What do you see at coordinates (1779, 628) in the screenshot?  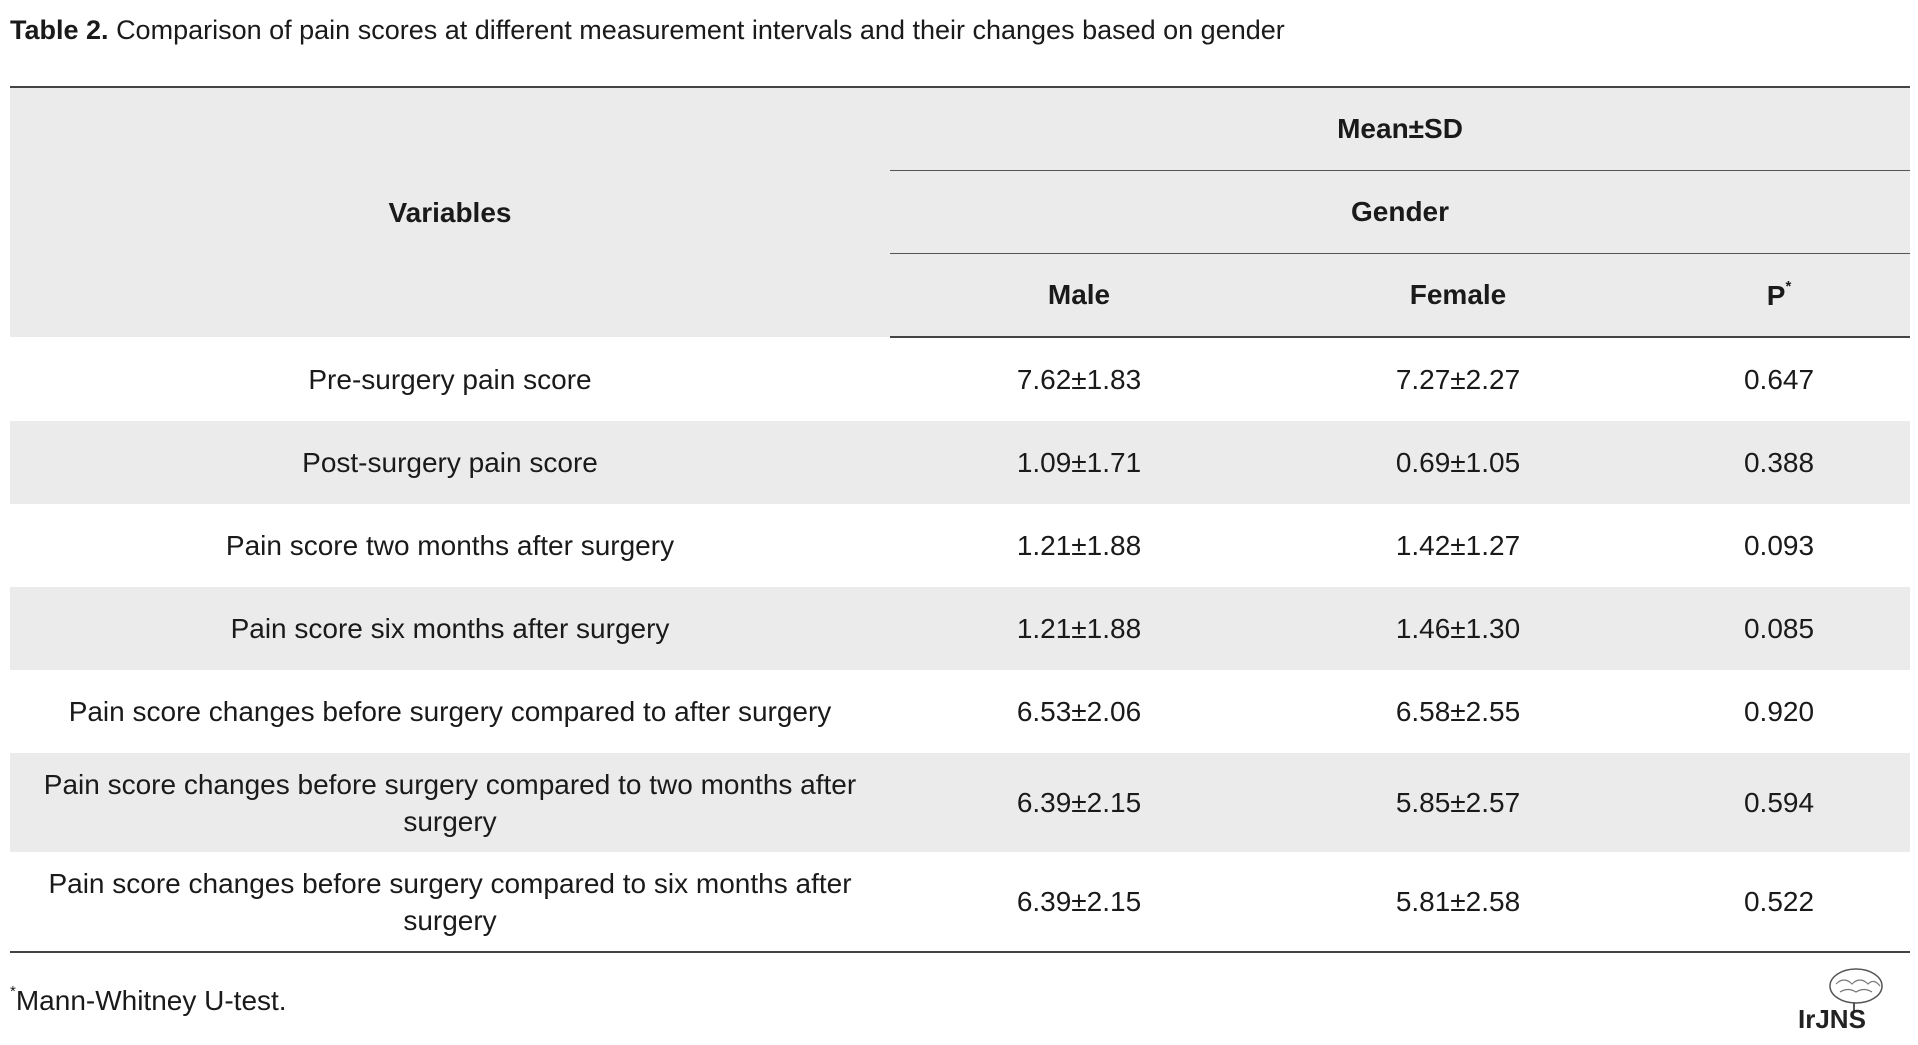 I see `row-p-value: 0.085` at bounding box center [1779, 628].